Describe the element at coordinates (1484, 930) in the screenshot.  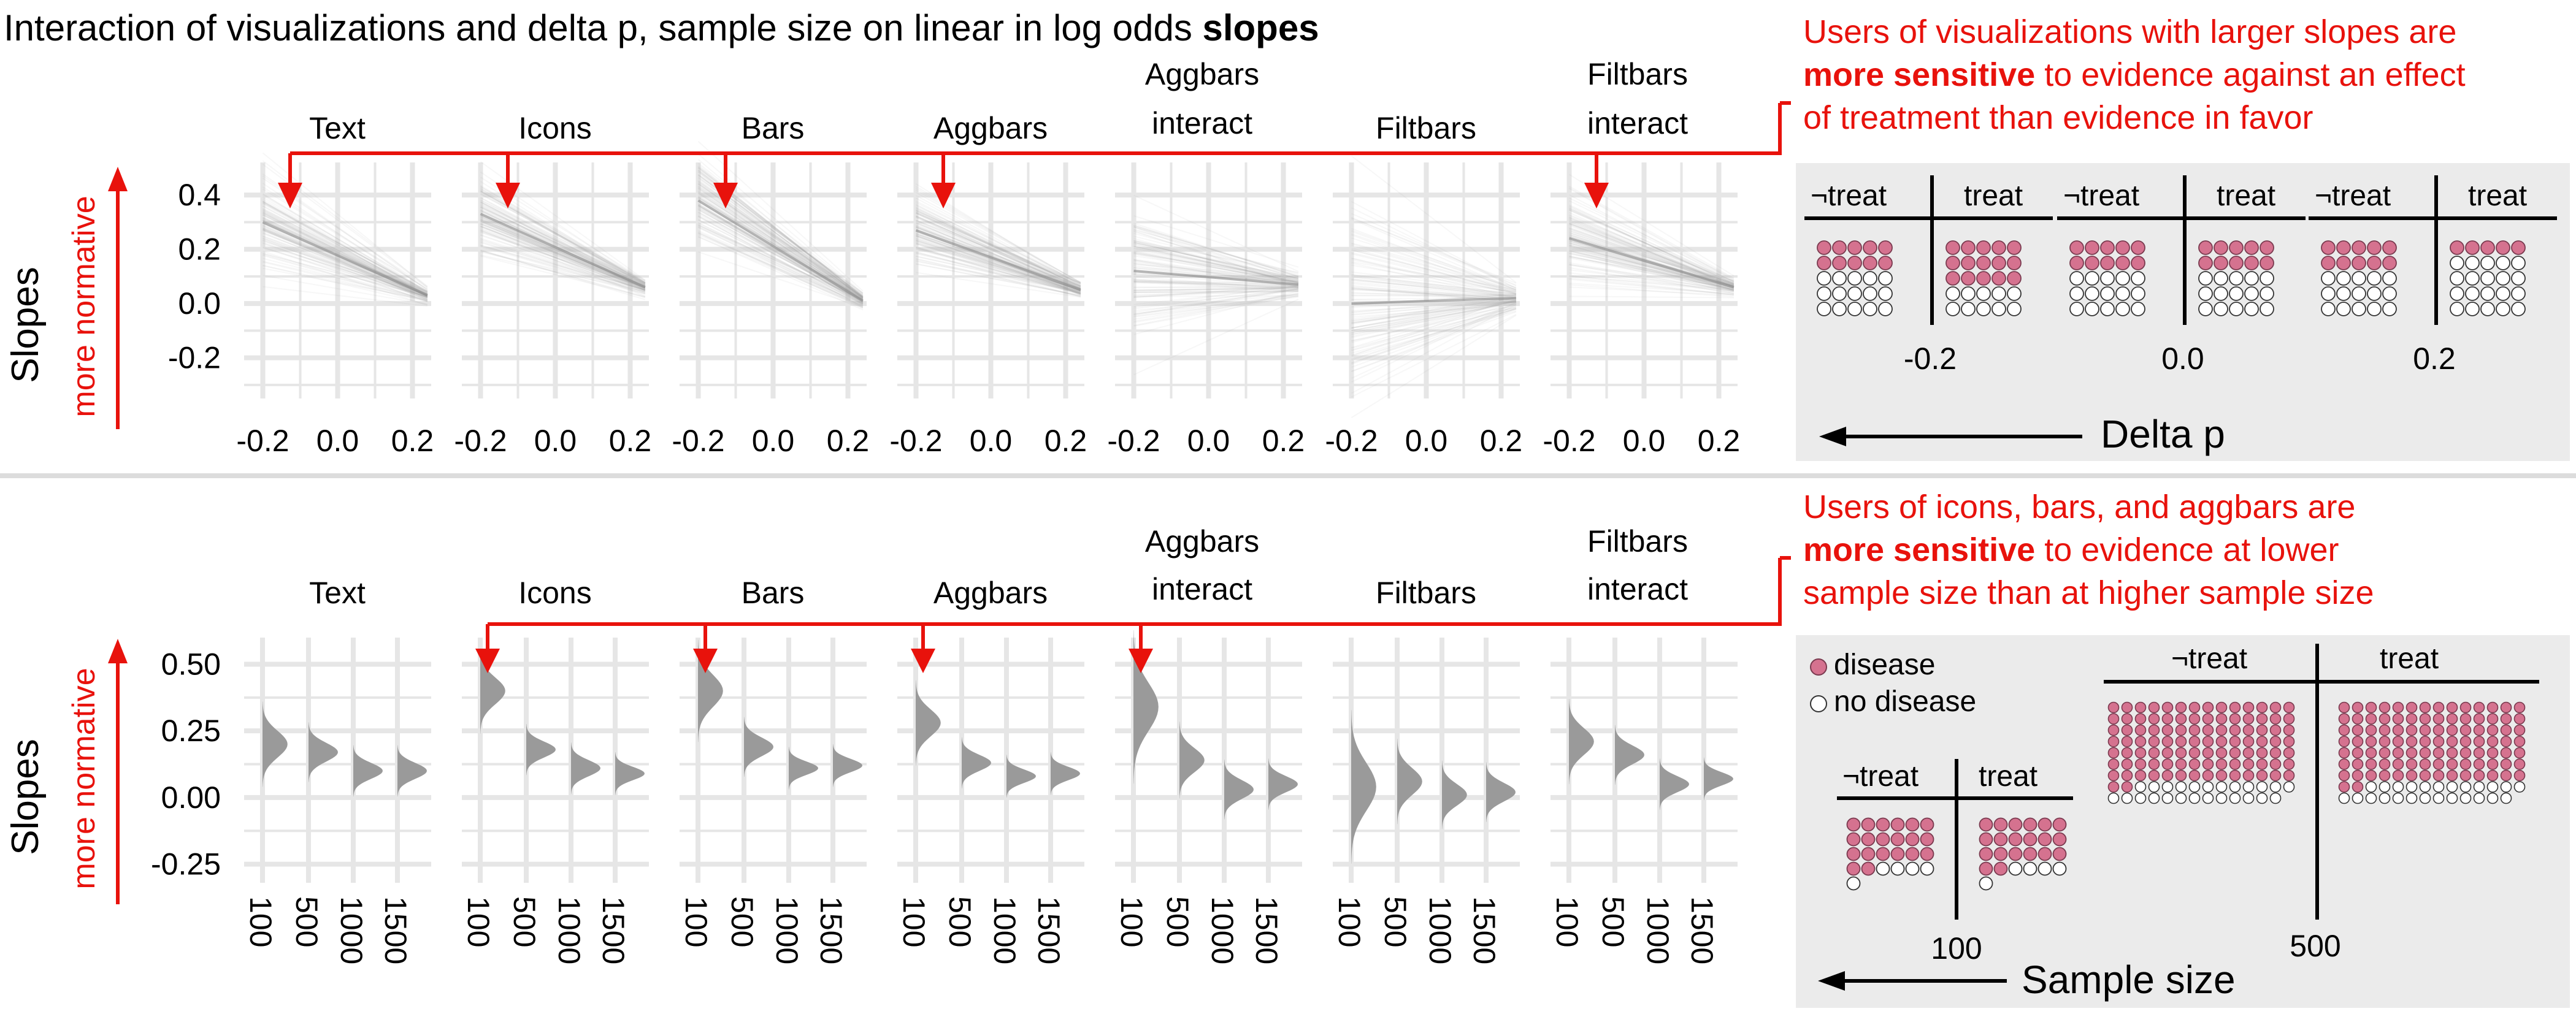
I see `bottom-xtick-5-3: 1500` at that location.